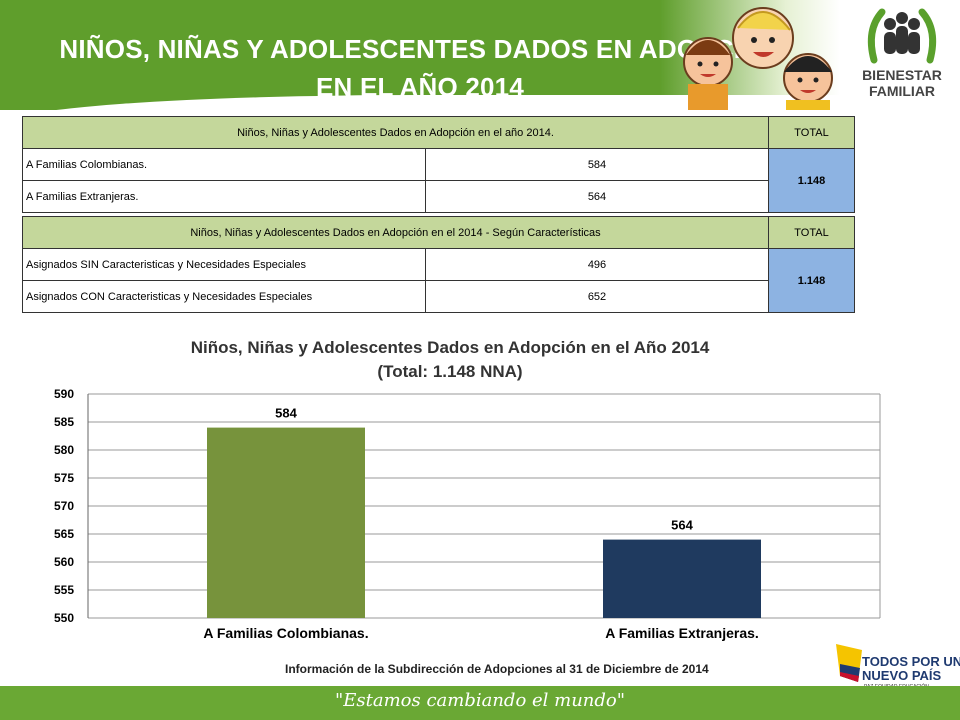 Image resolution: width=960 pixels, height=720 pixels. Describe the element at coordinates (597, 264) in the screenshot. I see `row-value: 496` at that location.